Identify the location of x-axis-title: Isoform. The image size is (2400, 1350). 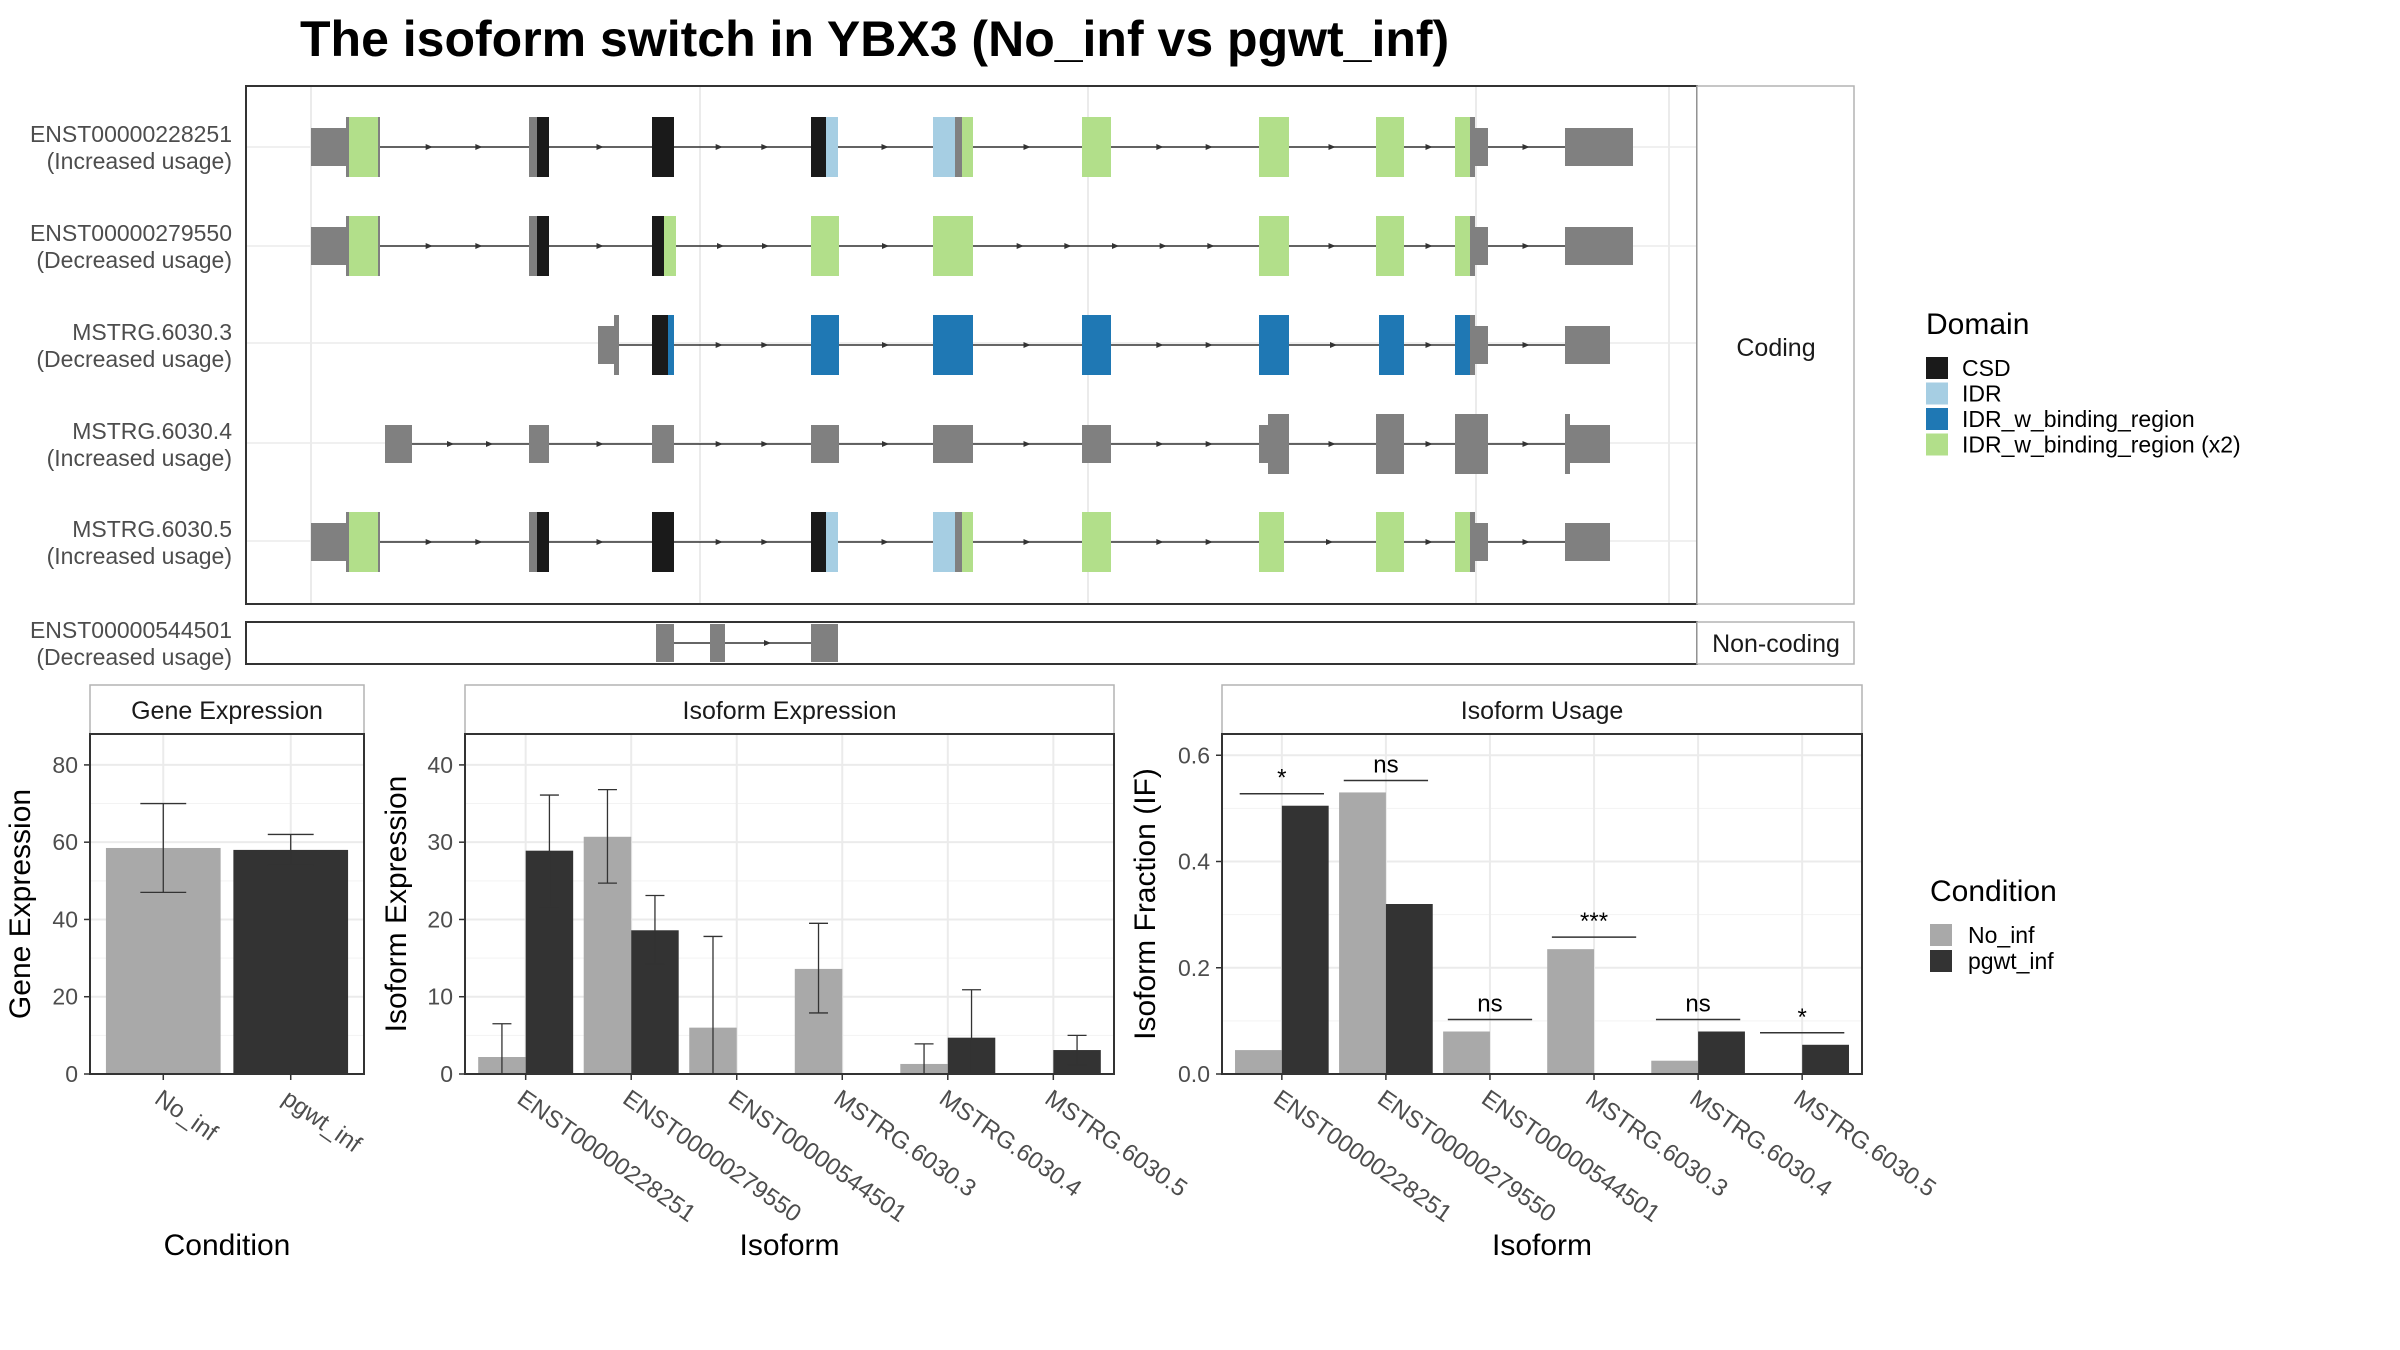
(789, 1245).